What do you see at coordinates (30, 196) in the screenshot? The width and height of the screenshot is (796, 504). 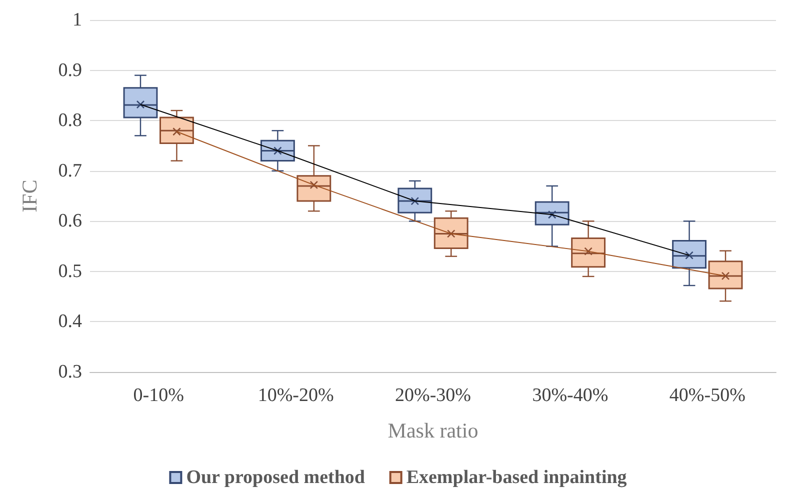 I see `y-axis-title: IFC` at bounding box center [30, 196].